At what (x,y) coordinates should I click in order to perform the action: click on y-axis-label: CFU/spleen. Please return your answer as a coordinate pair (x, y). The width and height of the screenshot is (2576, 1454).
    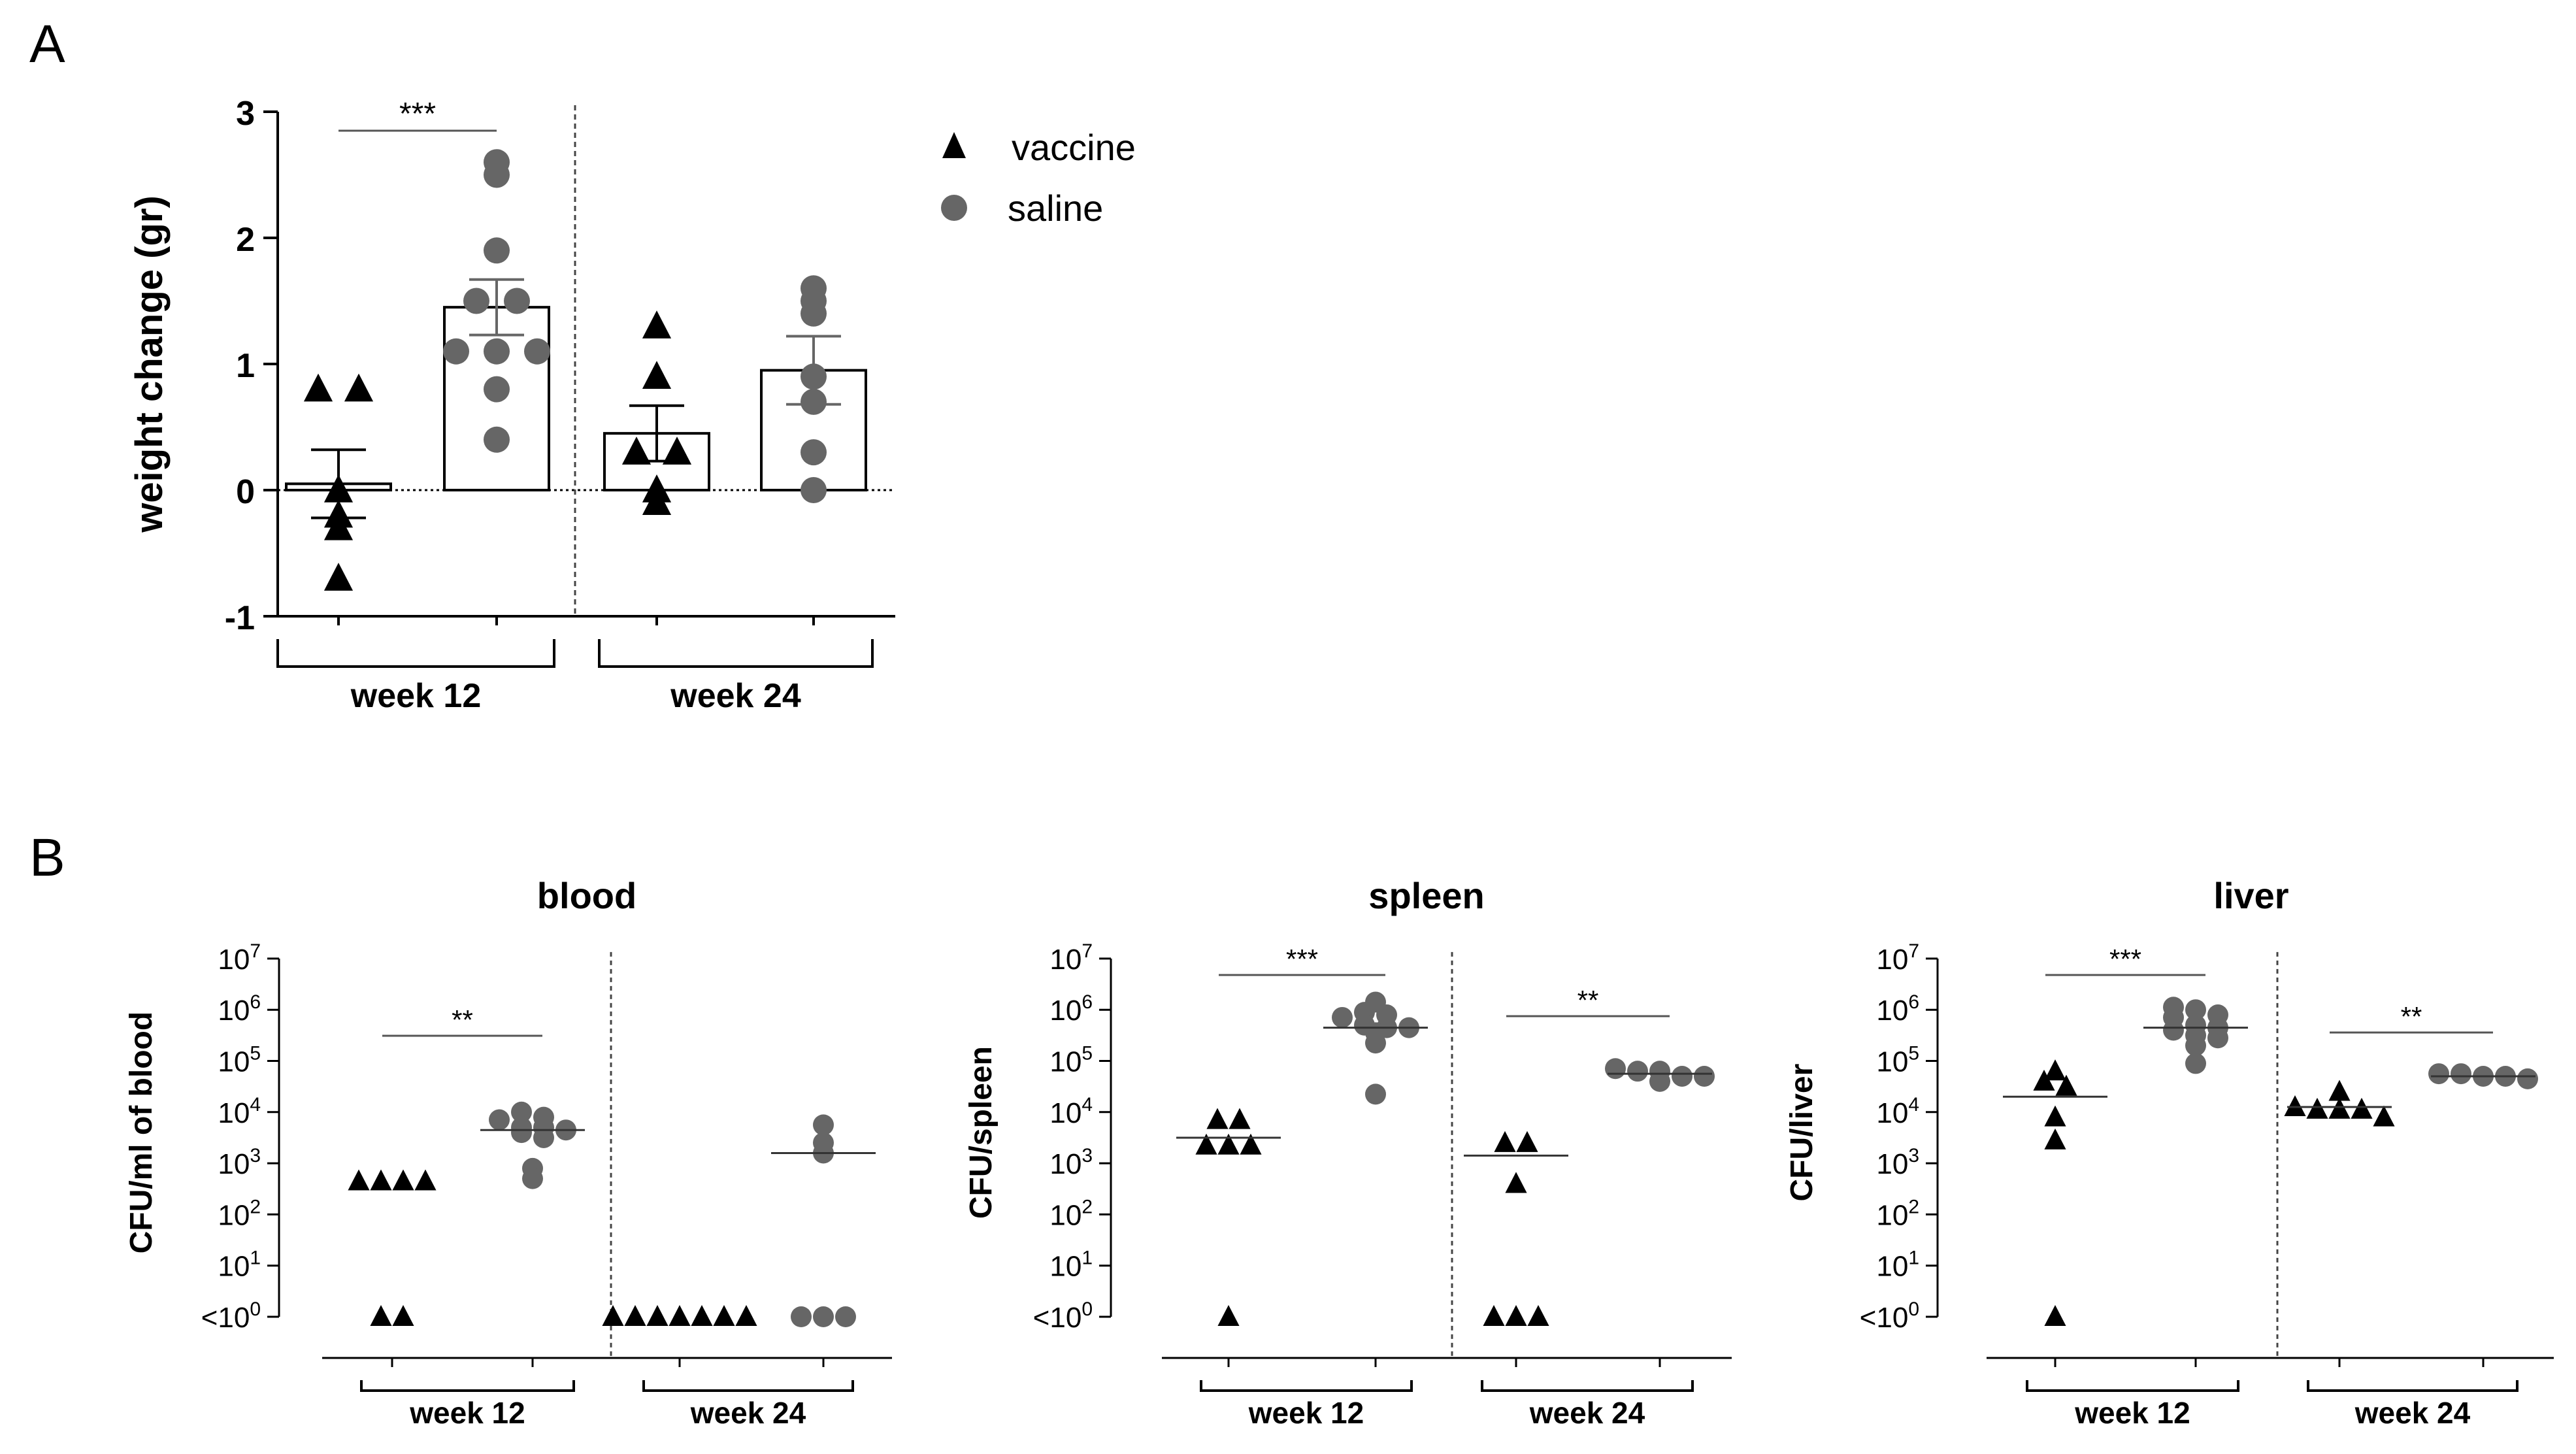
    Looking at the image, I should click on (981, 1132).